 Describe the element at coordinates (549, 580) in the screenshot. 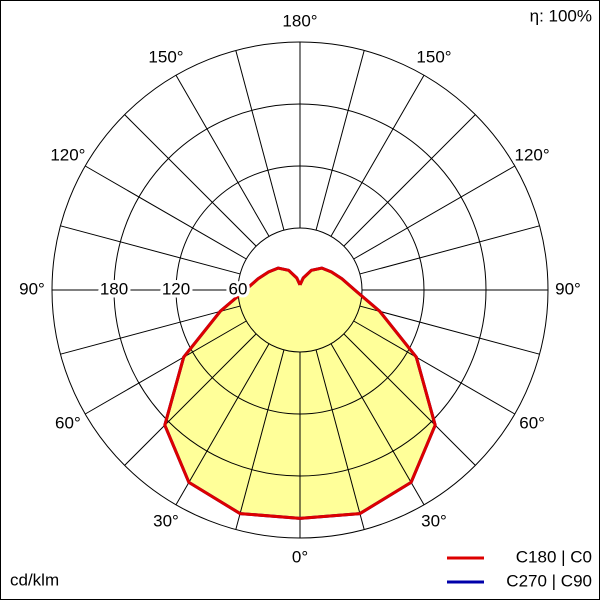

I see `legend-label: C270 | C90` at that location.